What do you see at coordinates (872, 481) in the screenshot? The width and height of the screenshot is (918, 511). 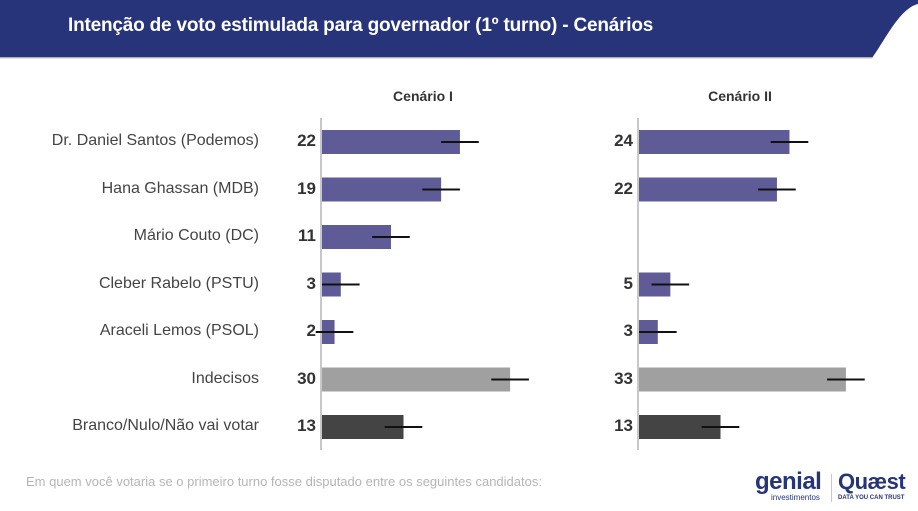 I see `quaest-logo-text: Quæst` at bounding box center [872, 481].